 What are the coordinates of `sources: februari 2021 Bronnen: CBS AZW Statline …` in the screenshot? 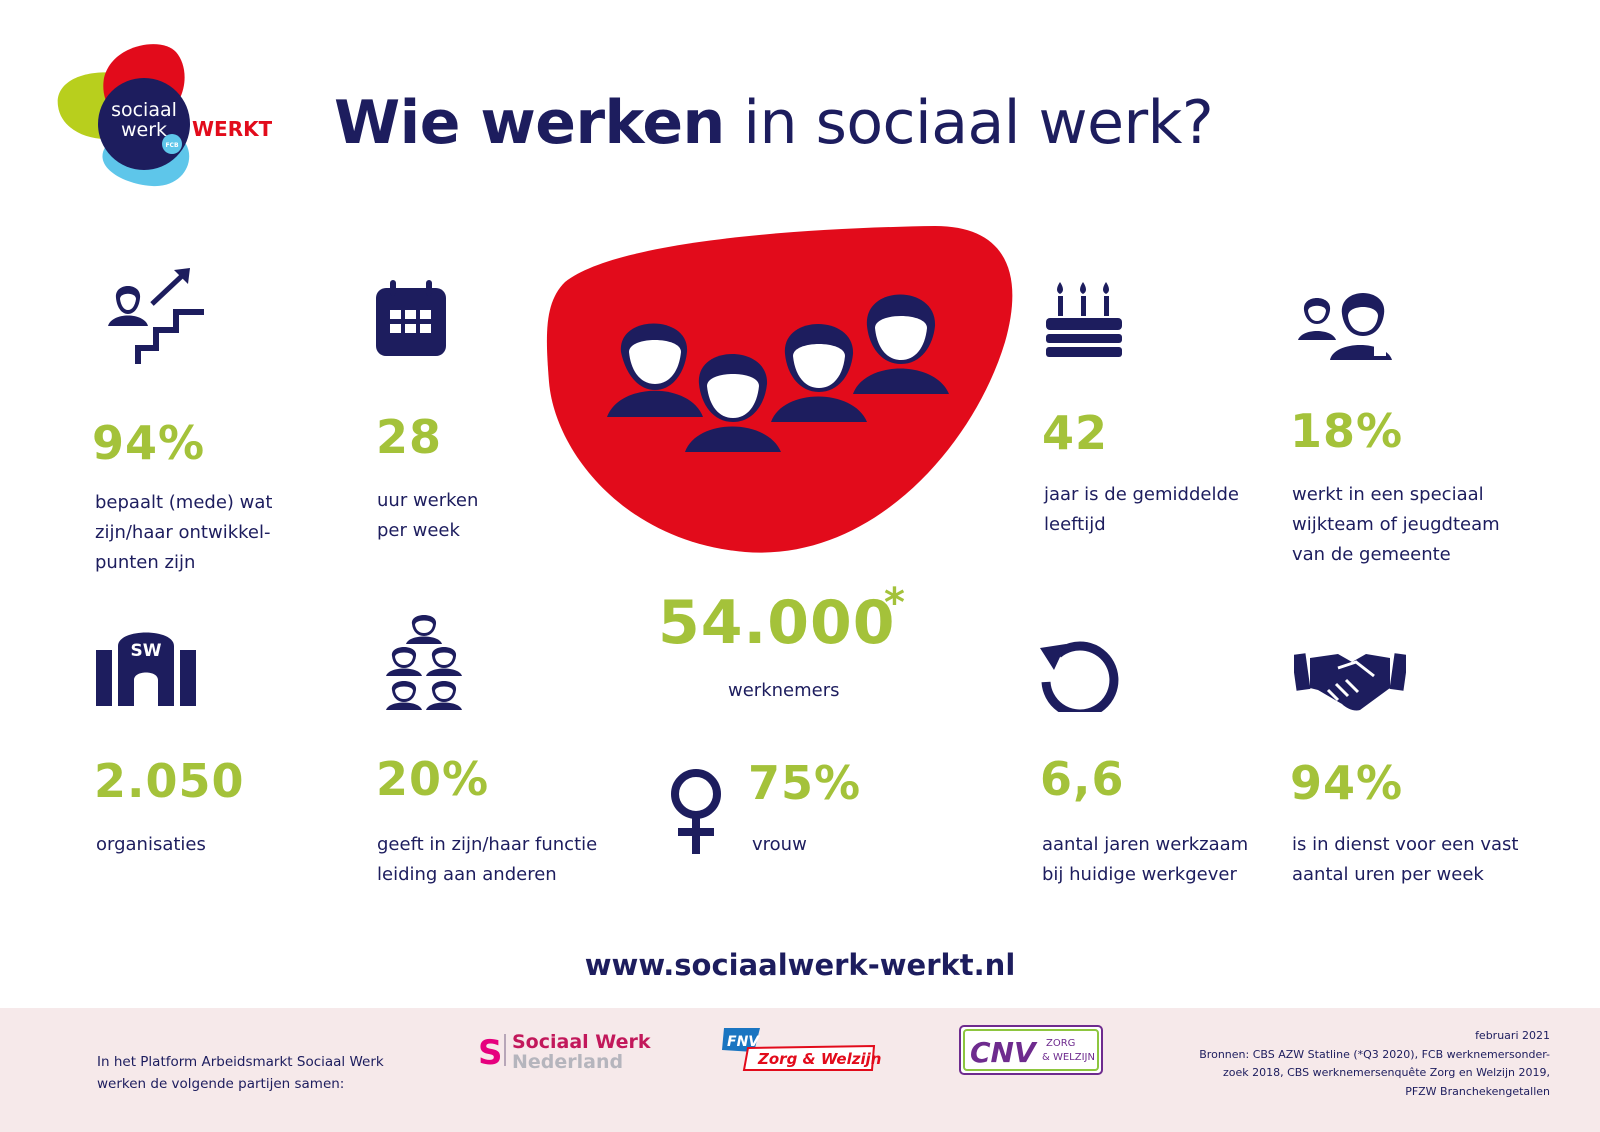 It's located at (1374, 1063).